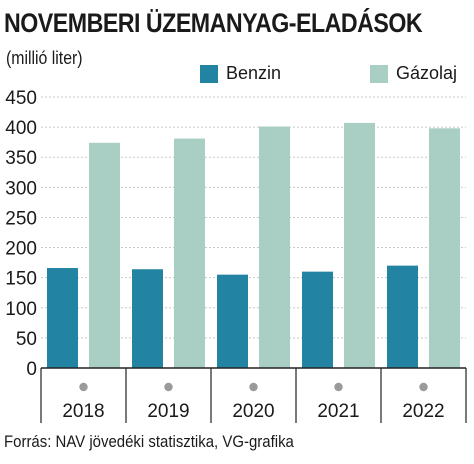  What do you see at coordinates (423, 411) in the screenshot?
I see `x-tick-label: 2022` at bounding box center [423, 411].